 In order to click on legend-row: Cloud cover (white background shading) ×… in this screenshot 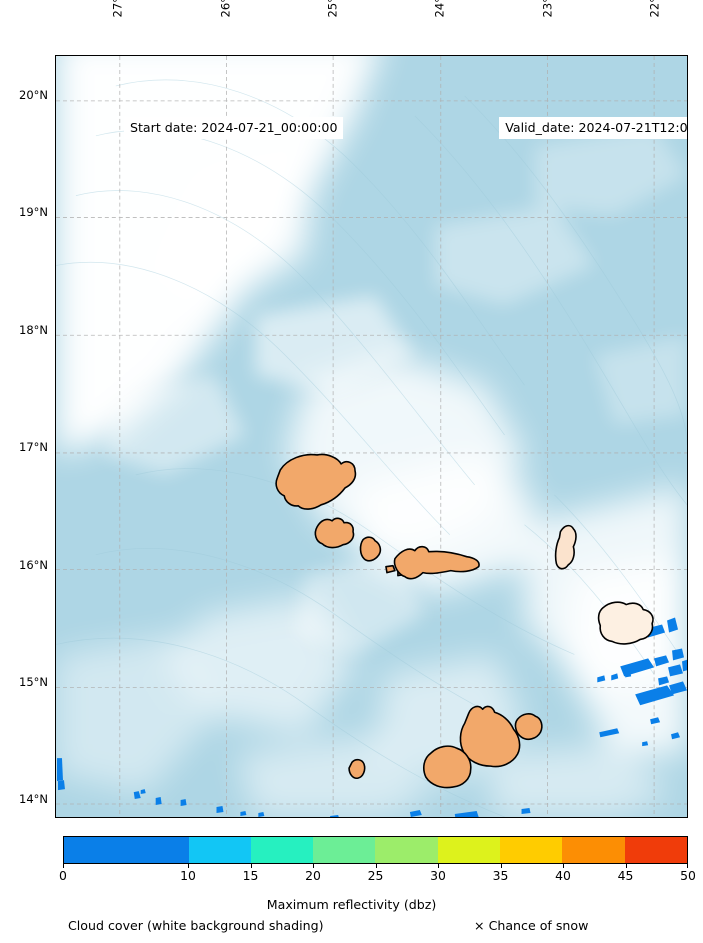, I will do `click(351, 928)`.